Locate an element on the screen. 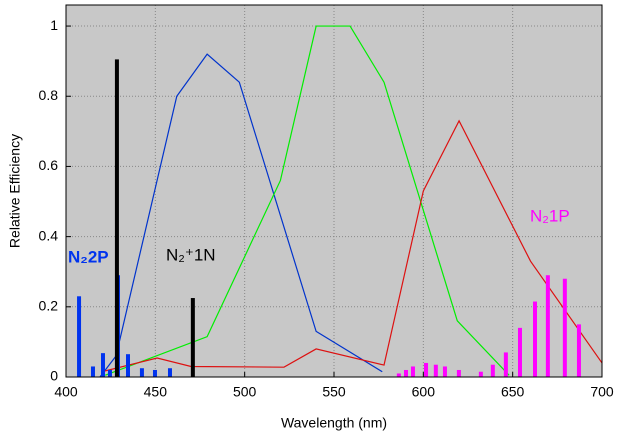 The image size is (617, 438). x-tick-label: 650 is located at coordinates (513, 392).